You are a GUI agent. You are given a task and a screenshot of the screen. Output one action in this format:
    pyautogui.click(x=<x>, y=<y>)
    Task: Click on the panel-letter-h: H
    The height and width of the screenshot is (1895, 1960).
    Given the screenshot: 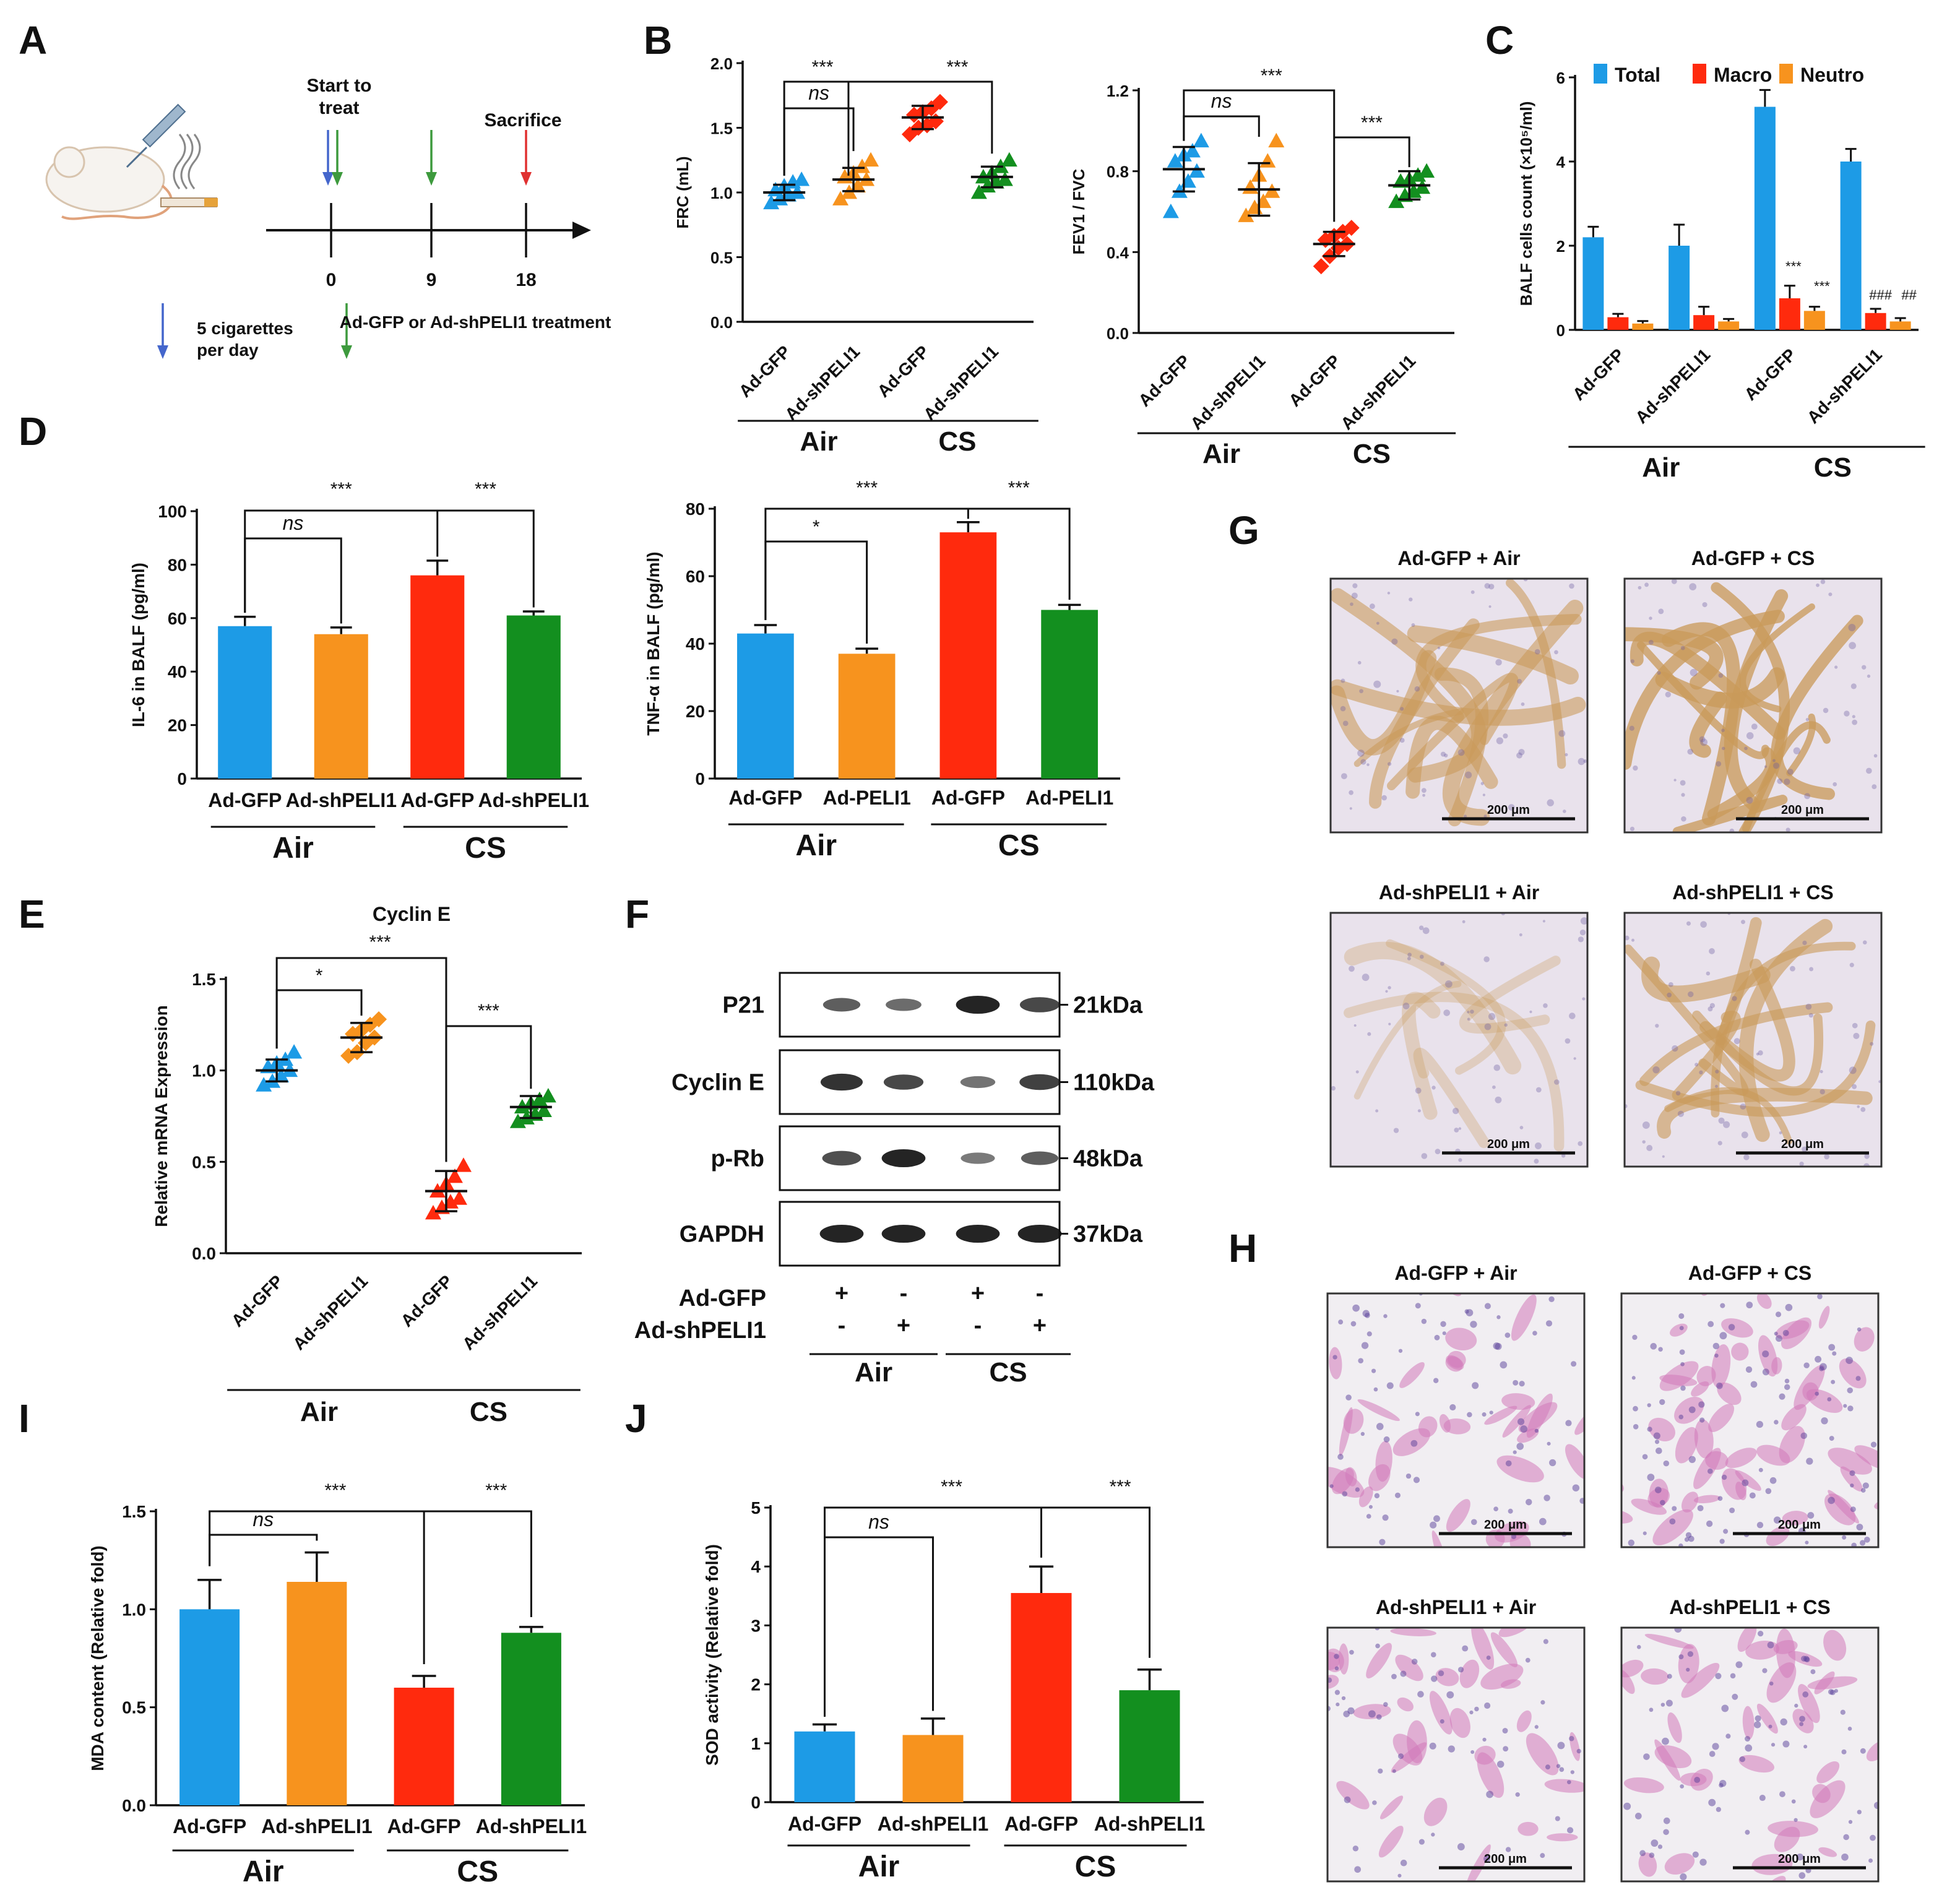 What is the action you would take?
    pyautogui.click(x=1243, y=1249)
    